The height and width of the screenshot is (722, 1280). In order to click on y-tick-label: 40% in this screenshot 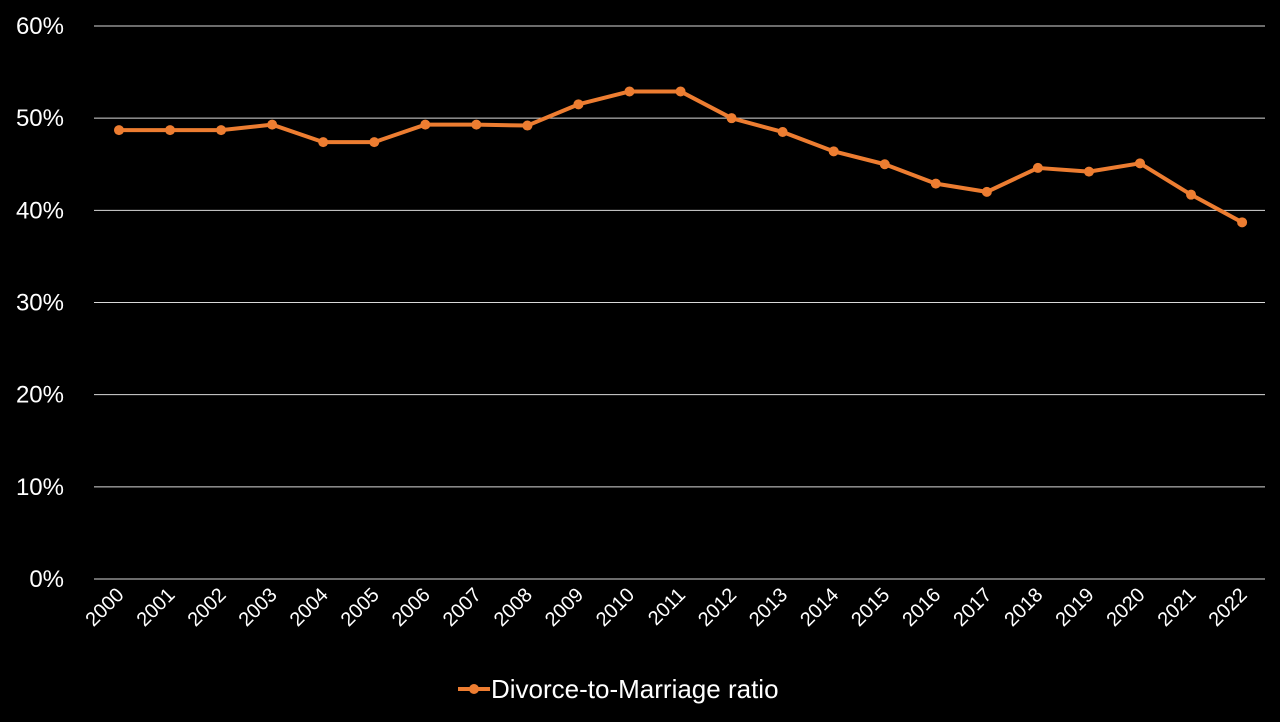, I will do `click(40, 210)`.